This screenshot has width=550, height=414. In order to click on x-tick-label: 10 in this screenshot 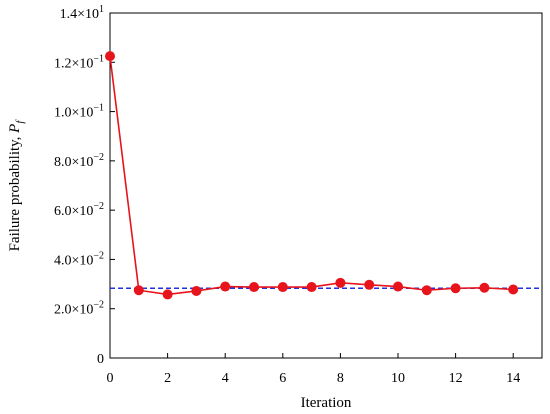, I will do `click(398, 378)`.